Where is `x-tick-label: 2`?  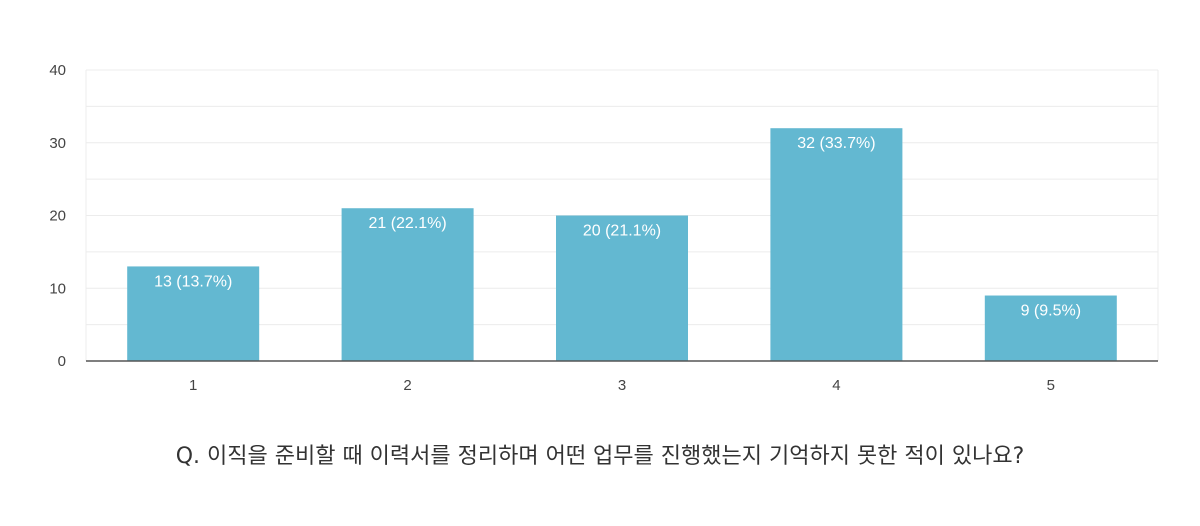 x-tick-label: 2 is located at coordinates (407, 385).